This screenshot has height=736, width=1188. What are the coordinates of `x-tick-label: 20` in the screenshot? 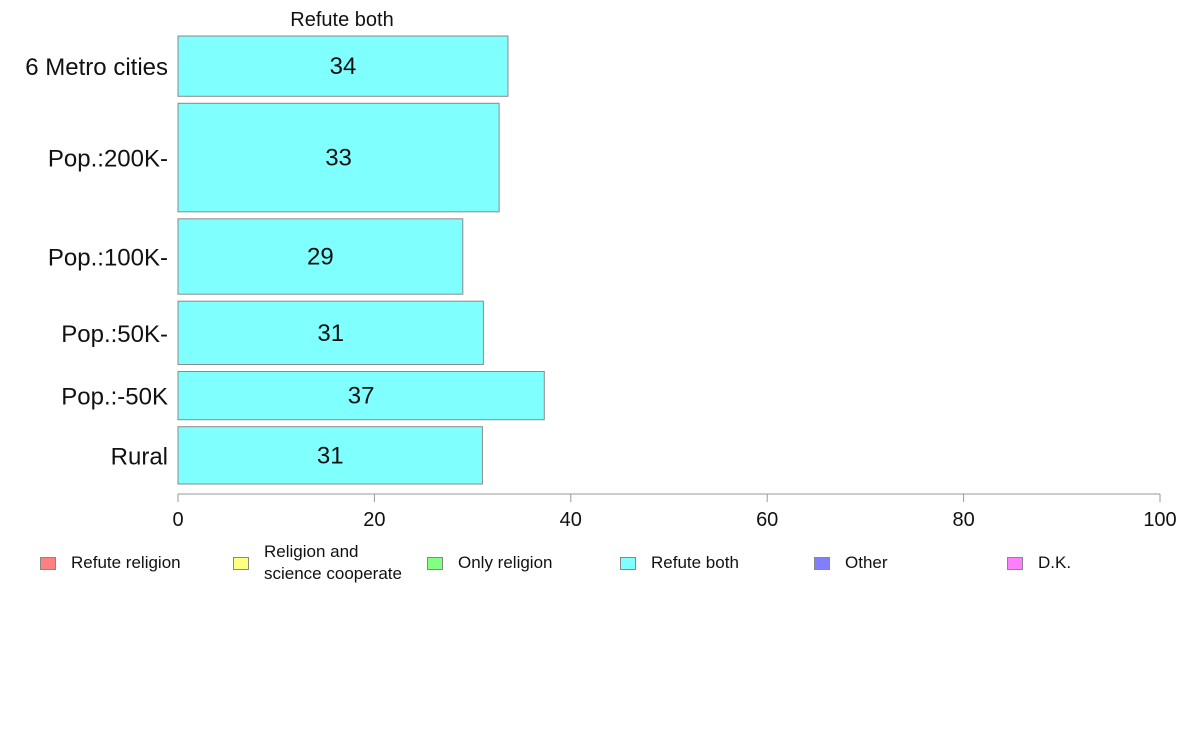 It's located at (374, 520).